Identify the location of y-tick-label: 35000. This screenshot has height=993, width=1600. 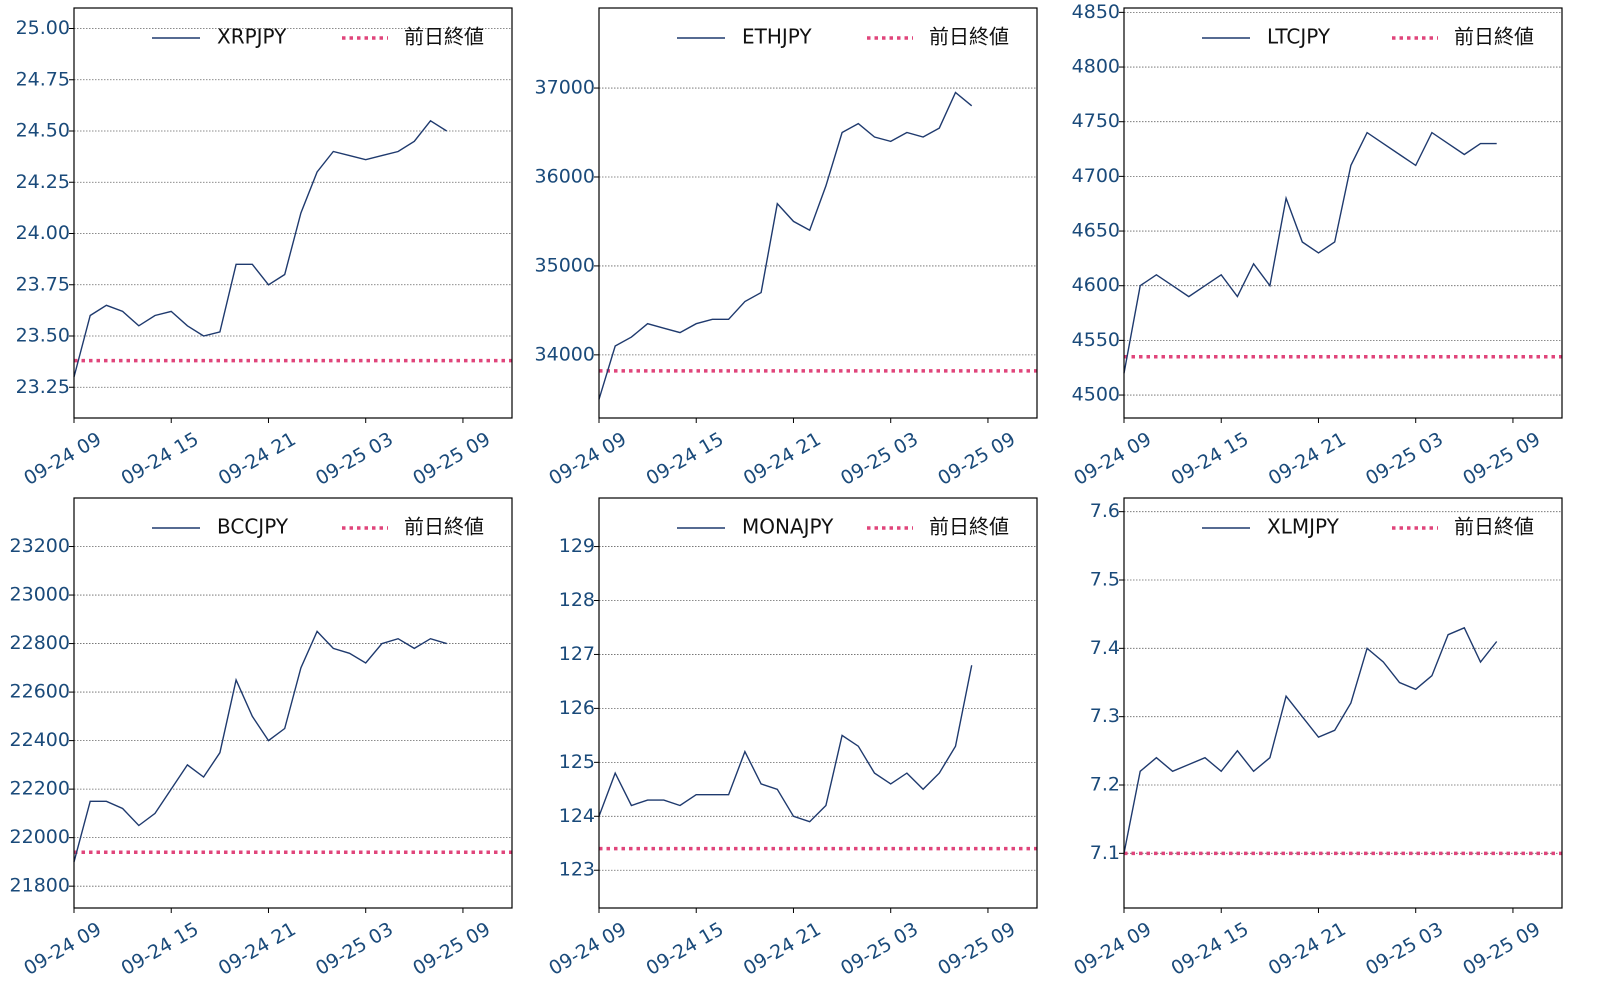
(565, 265).